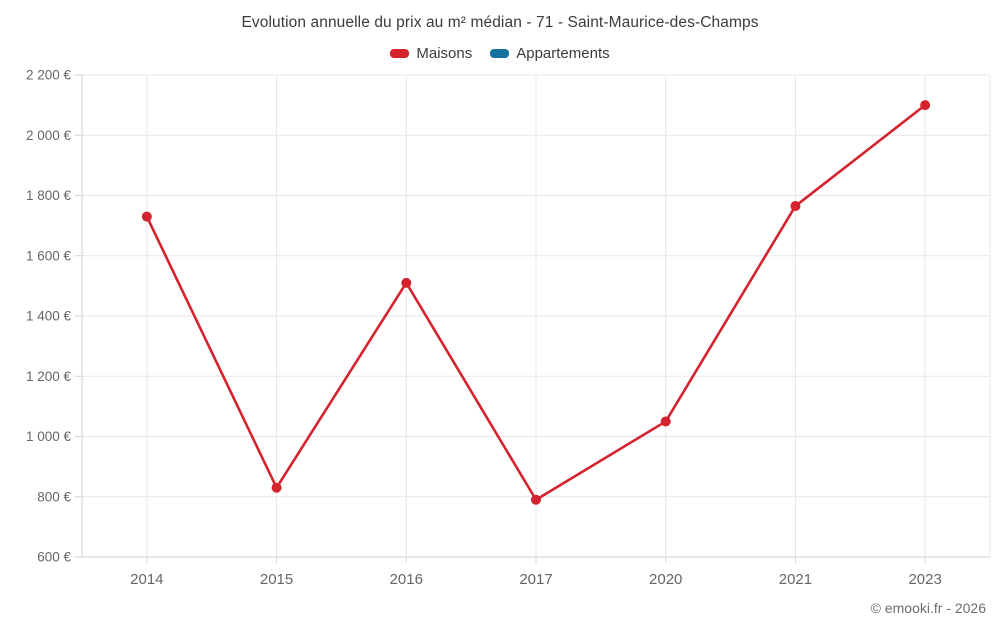 The image size is (1000, 625). Describe the element at coordinates (400, 53) in the screenshot. I see `maisons-series-swatch` at that location.